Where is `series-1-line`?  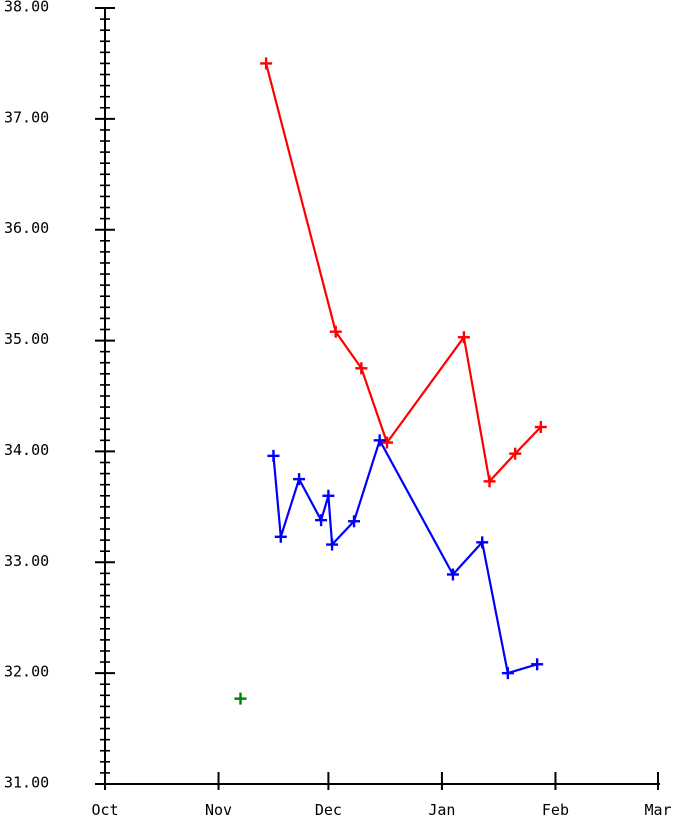
series-1-line is located at coordinates (405, 557).